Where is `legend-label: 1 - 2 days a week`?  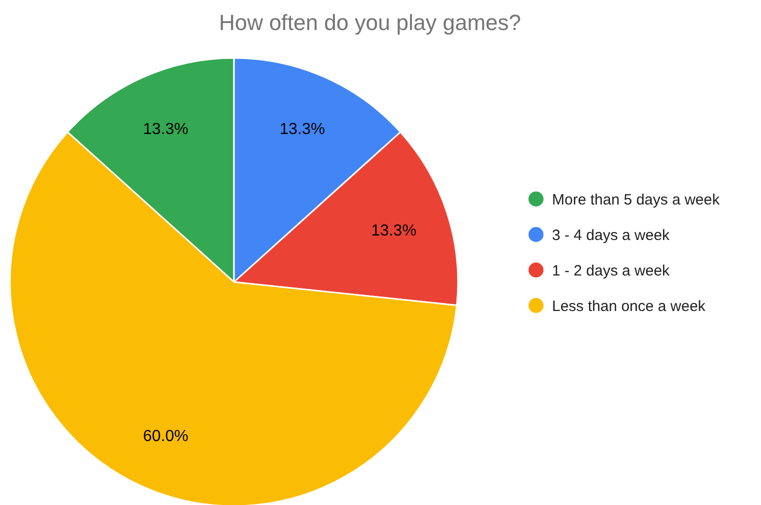
legend-label: 1 - 2 days a week is located at coordinates (611, 271).